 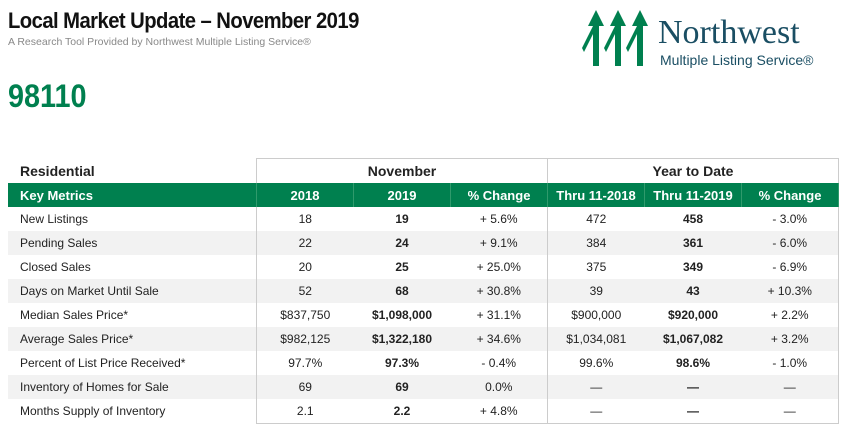 What do you see at coordinates (596, 195) in the screenshot?
I see `column-header: Thru 11-2018` at bounding box center [596, 195].